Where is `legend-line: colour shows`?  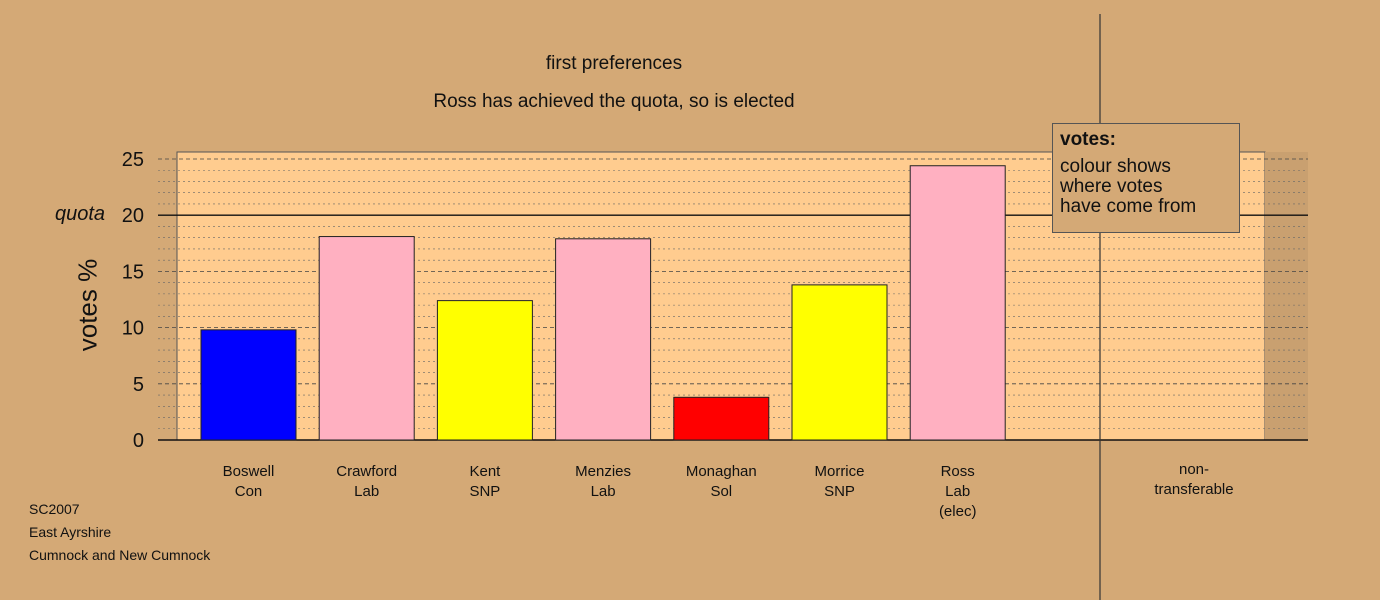
legend-line: colour shows is located at coordinates (1115, 166).